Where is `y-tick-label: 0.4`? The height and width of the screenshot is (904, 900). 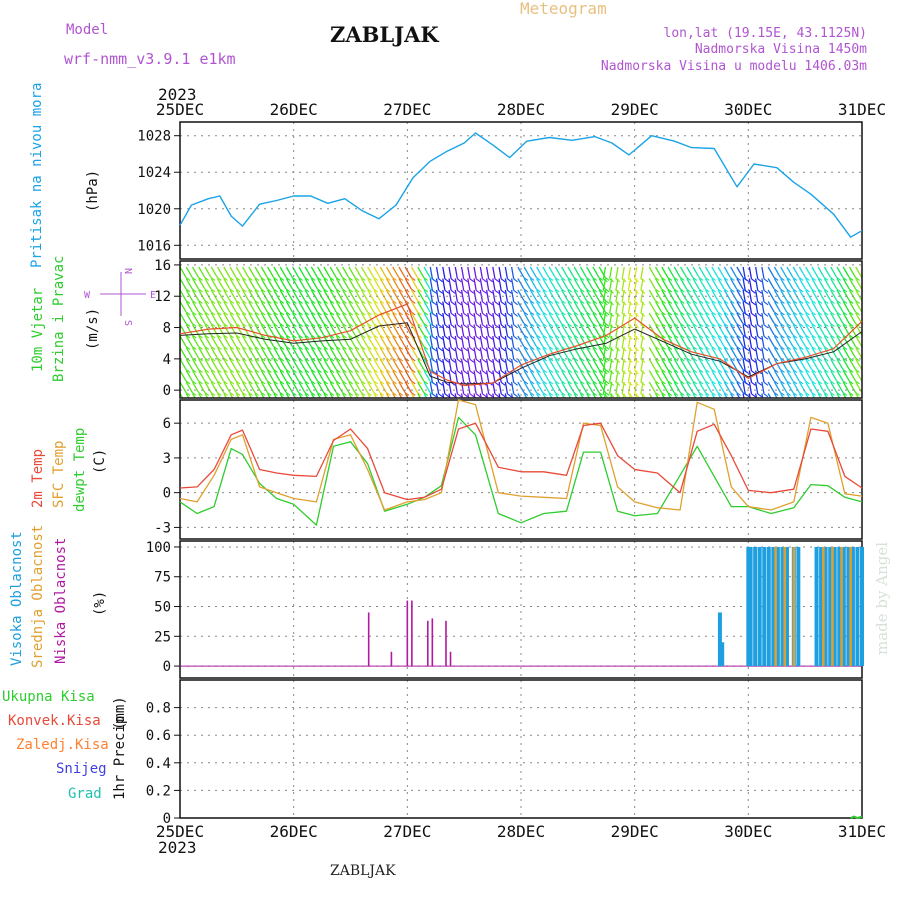
y-tick-label: 0.4 is located at coordinates (158, 764).